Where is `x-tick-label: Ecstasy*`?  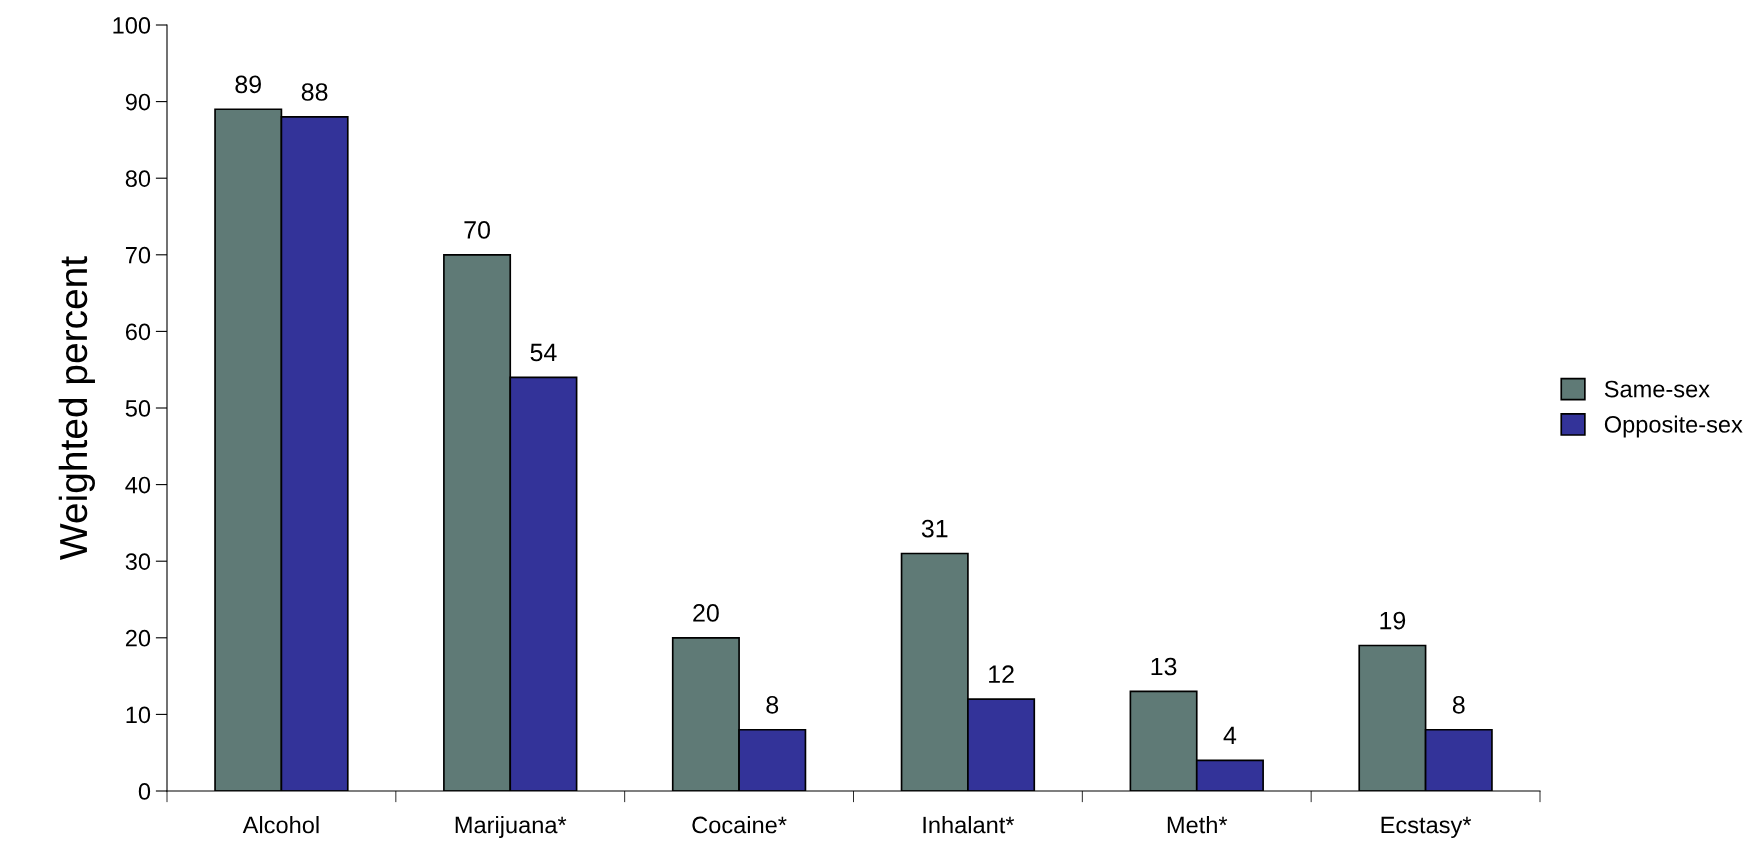 x-tick-label: Ecstasy* is located at coordinates (1426, 827).